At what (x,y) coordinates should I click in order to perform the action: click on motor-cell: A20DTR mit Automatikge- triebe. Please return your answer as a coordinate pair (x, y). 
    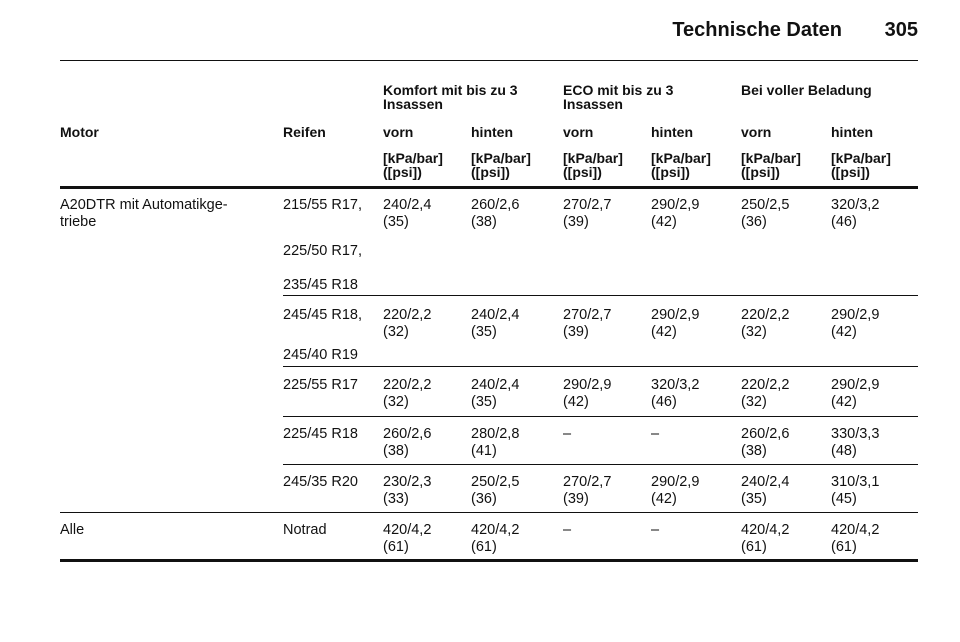
    Looking at the image, I should click on (144, 213).